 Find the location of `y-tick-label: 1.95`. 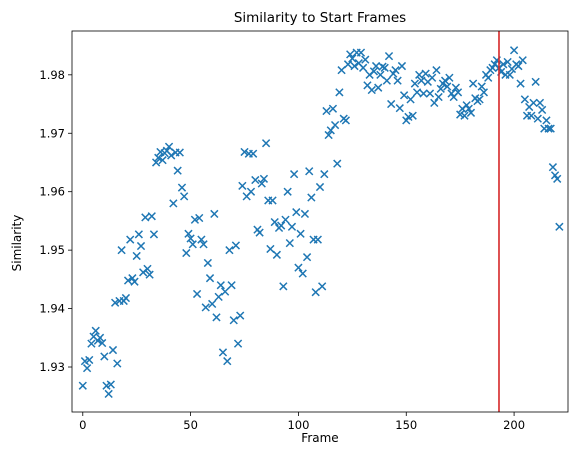

y-tick-label: 1.95 is located at coordinates (52, 250).